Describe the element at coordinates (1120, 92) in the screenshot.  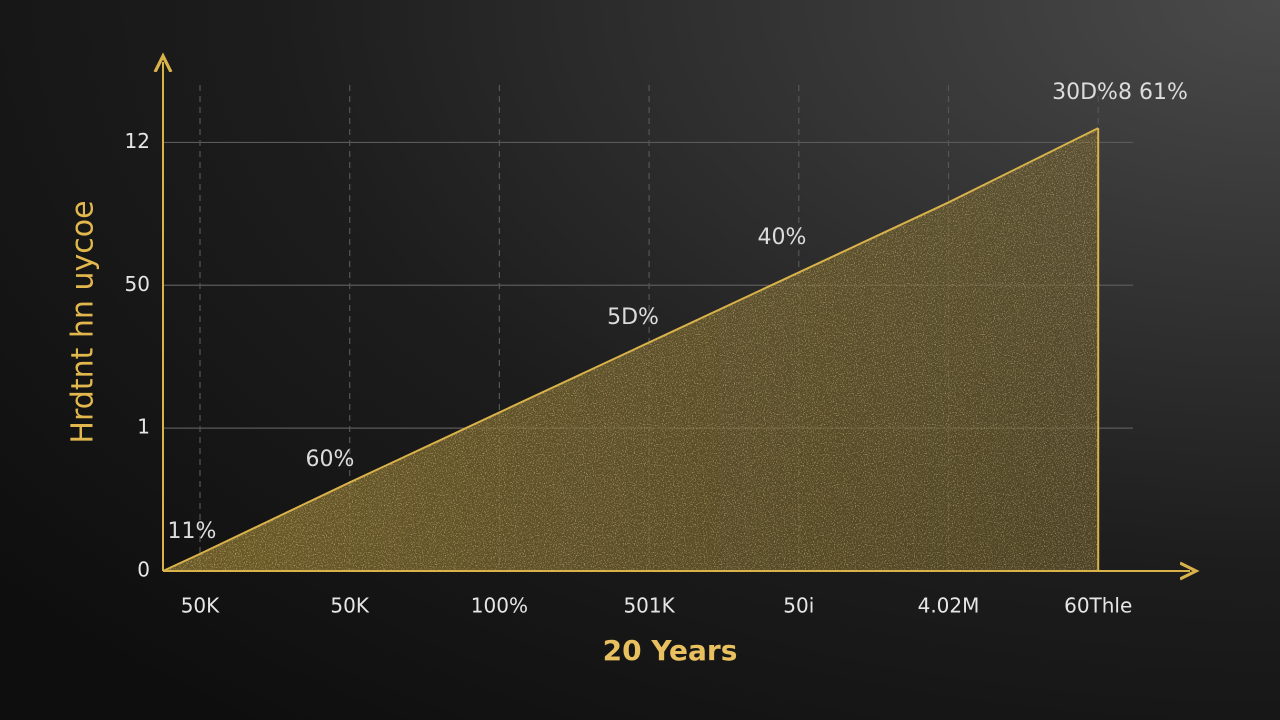
I see `annotation: 30D%8 61%` at that location.